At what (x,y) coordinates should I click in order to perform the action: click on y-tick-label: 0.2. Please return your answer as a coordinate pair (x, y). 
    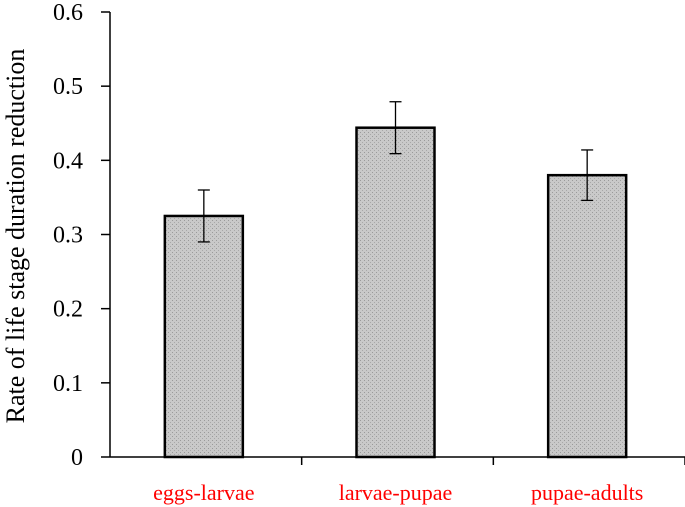
    Looking at the image, I should click on (68, 310).